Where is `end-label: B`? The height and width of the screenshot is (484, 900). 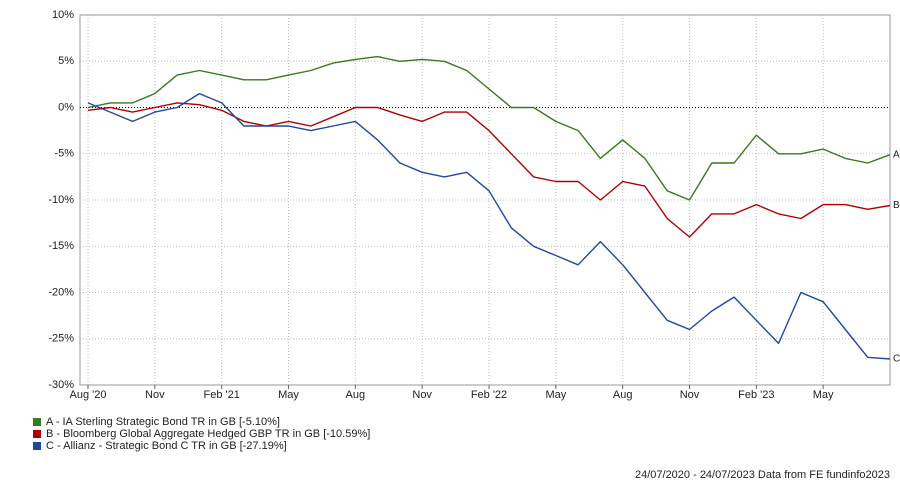 end-label: B is located at coordinates (896, 205).